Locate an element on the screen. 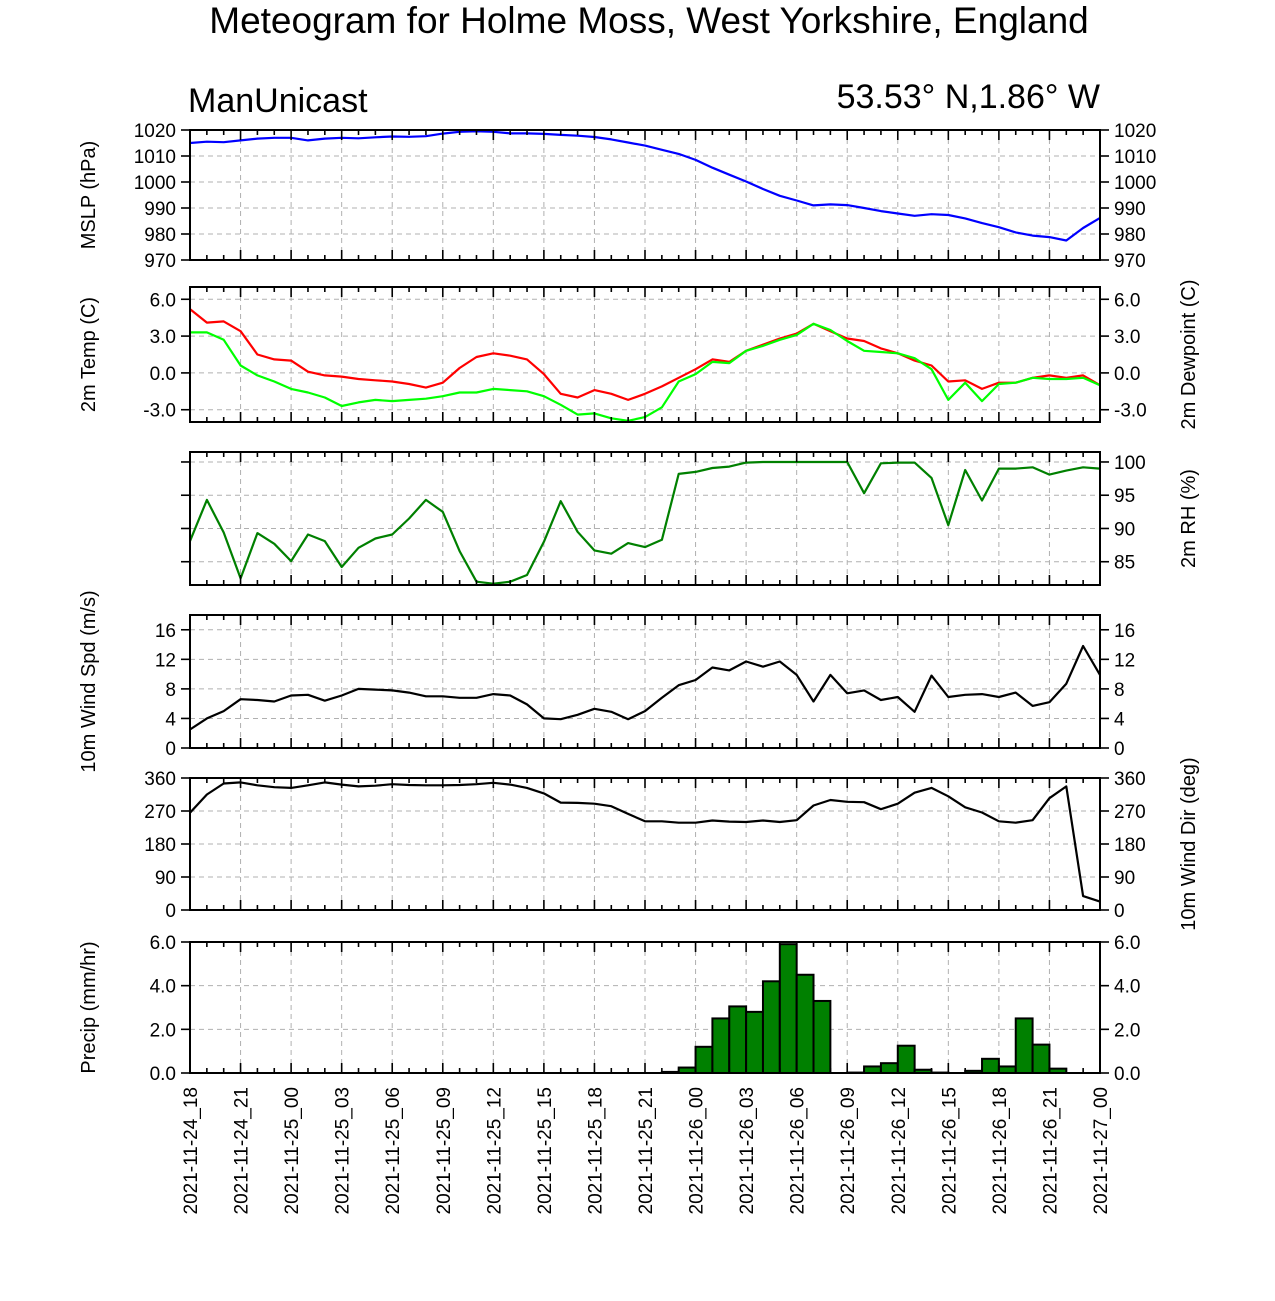  y-tick-label-left: 1020 is located at coordinates (155, 131).